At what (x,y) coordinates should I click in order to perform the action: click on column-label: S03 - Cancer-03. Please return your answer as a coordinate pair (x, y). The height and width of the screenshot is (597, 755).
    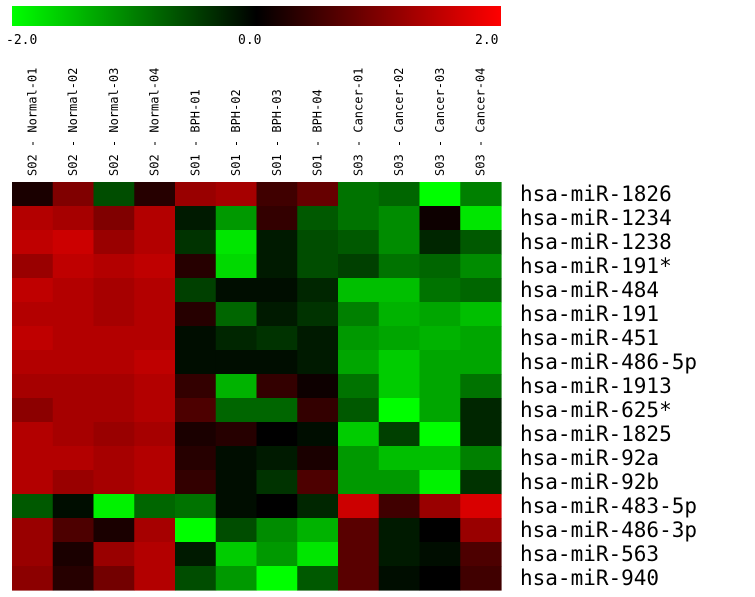
    Looking at the image, I should click on (440, 122).